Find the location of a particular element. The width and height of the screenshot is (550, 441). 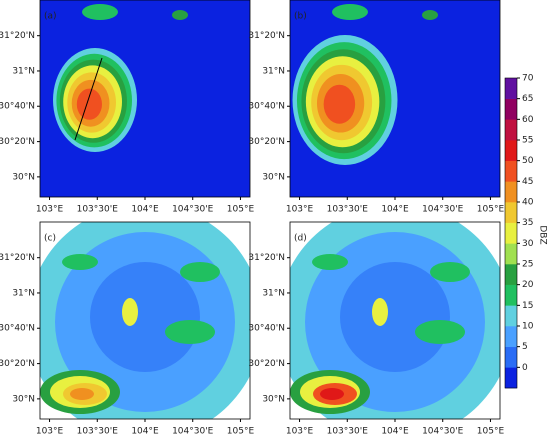

colorbar-tick-label: 50 is located at coordinates (528, 161).